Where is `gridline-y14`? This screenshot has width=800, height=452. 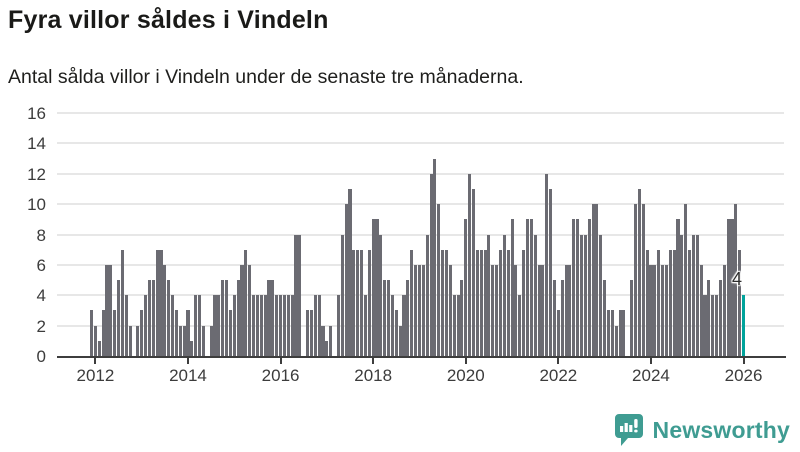
gridline-y14 is located at coordinates (420, 143).